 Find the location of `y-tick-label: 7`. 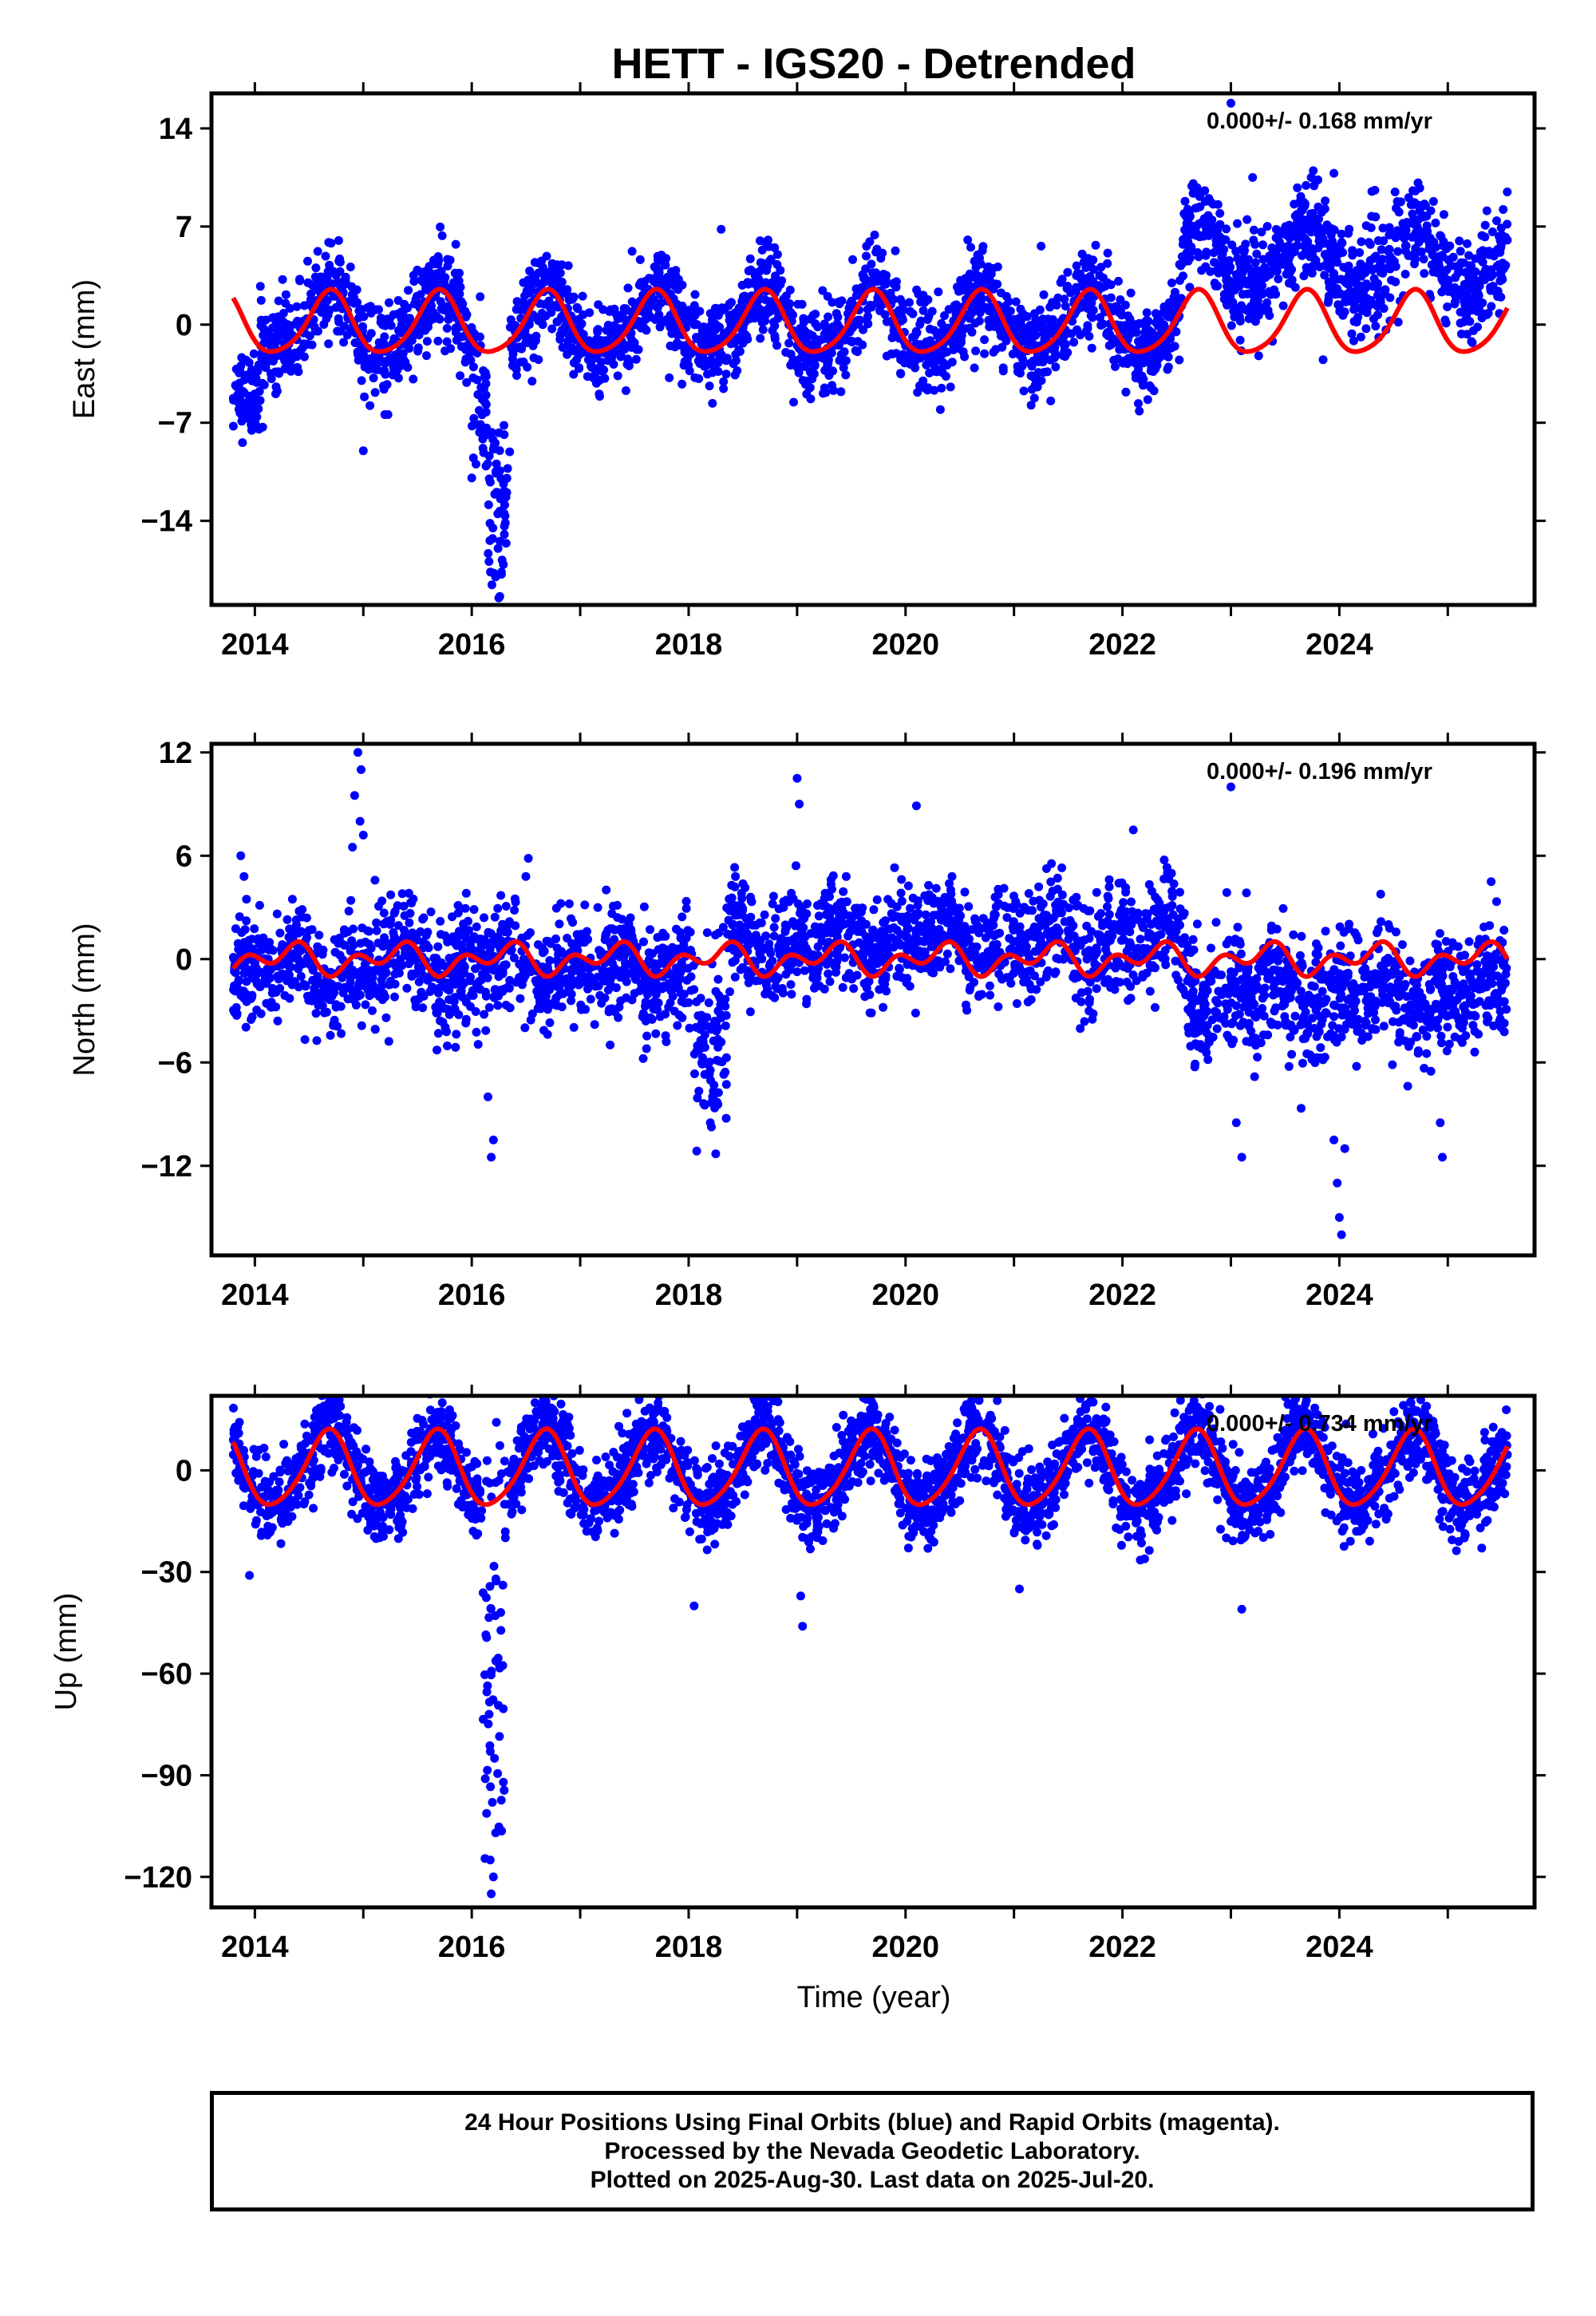

y-tick-label: 7 is located at coordinates (184, 227).